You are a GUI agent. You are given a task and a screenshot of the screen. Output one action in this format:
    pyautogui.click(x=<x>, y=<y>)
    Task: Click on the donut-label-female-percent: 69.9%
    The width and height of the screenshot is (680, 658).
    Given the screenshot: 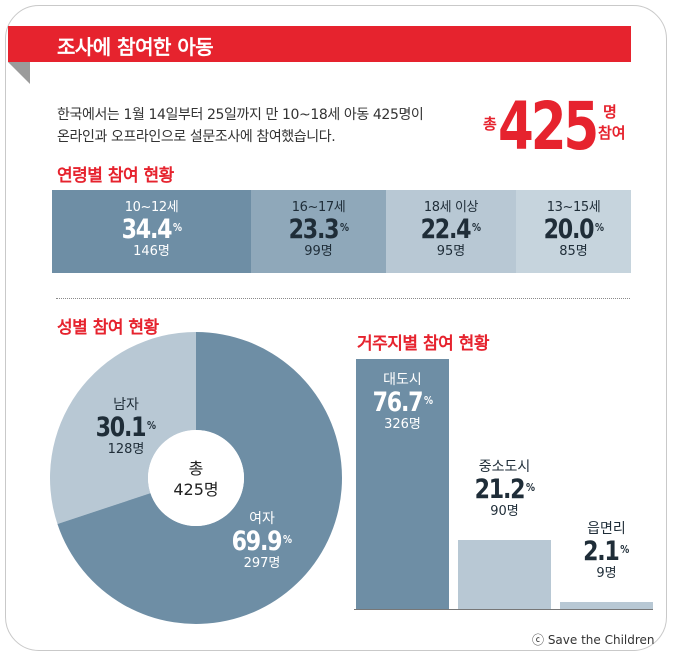 What is the action you would take?
    pyautogui.click(x=262, y=541)
    